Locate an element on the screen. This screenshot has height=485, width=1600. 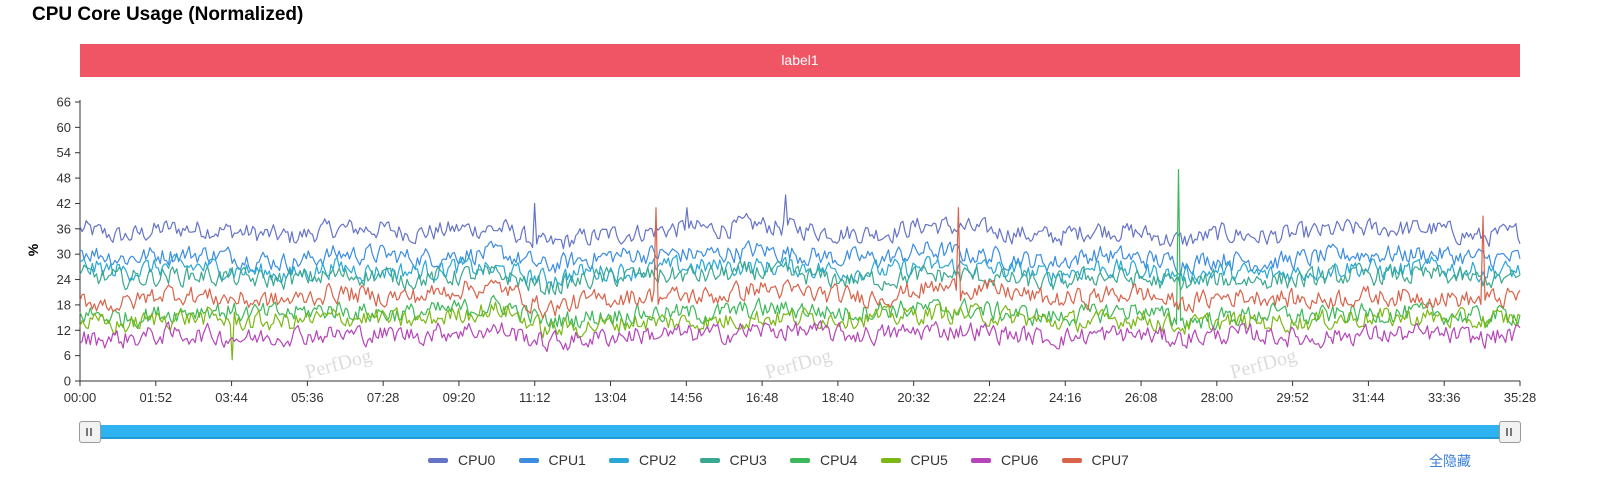
data-zoom-right-handle is located at coordinates (1510, 432).